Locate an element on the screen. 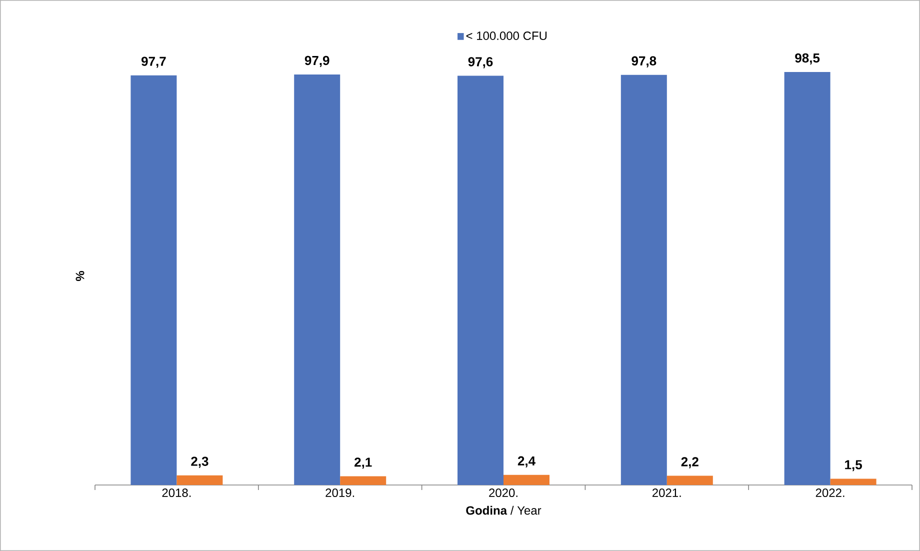 The image size is (920, 551). data-label: 97,6 is located at coordinates (480, 62).